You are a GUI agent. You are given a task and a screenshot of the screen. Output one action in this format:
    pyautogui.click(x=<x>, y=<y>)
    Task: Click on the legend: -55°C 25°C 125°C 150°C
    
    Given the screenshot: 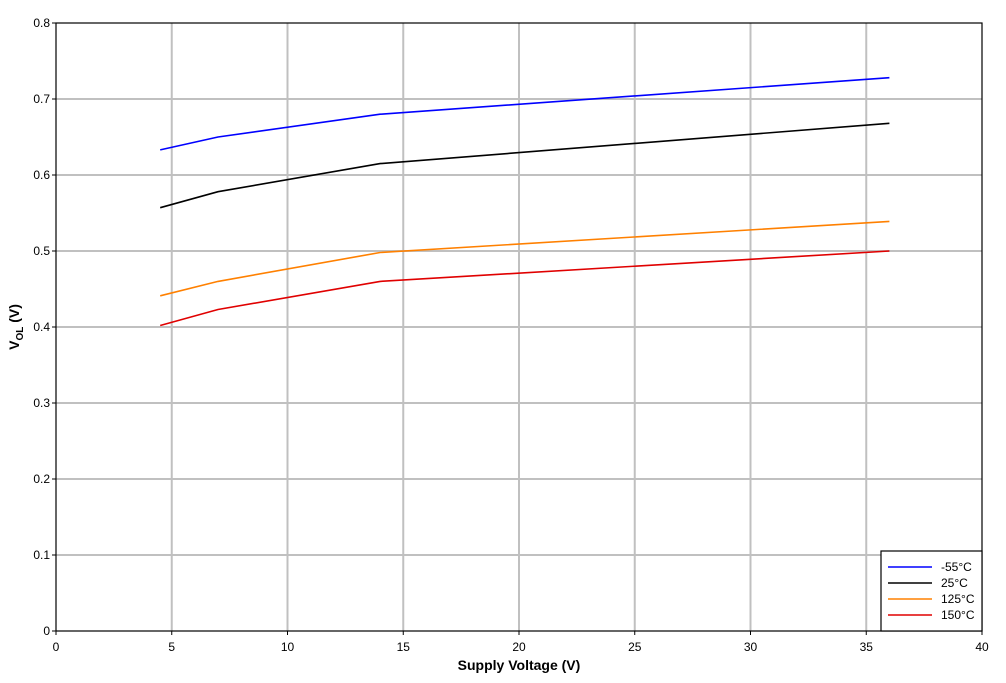 What is the action you would take?
    pyautogui.click(x=931, y=591)
    